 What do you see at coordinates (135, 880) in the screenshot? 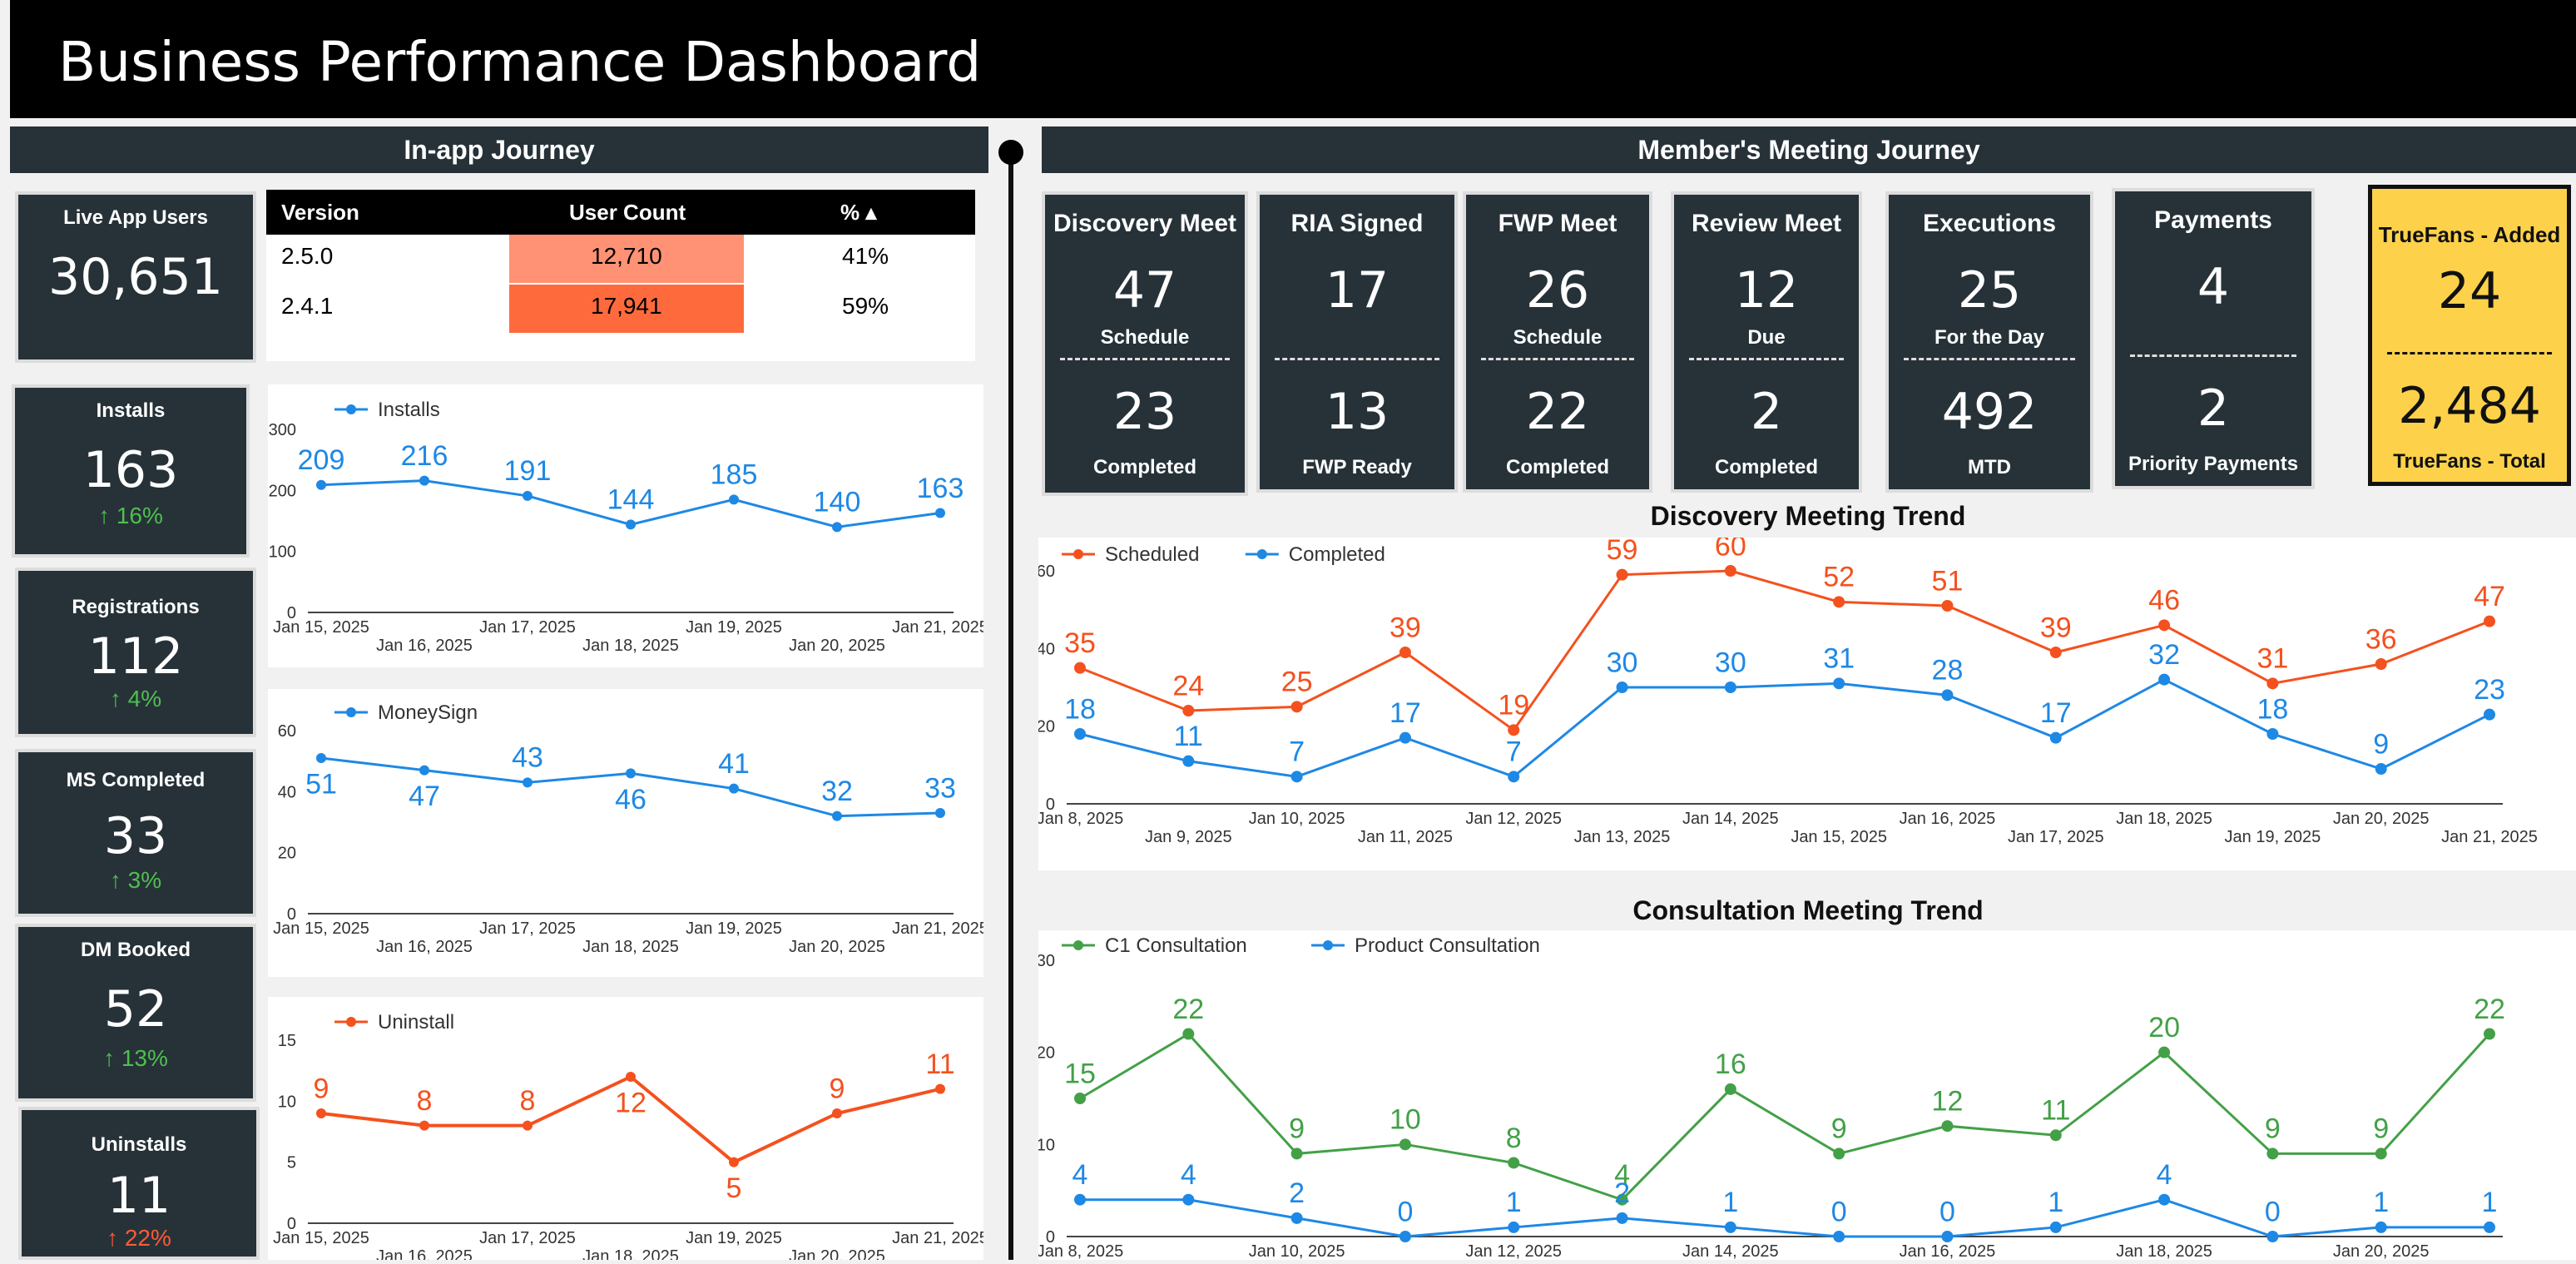
I see `kpi-change: ↑ 3%` at bounding box center [135, 880].